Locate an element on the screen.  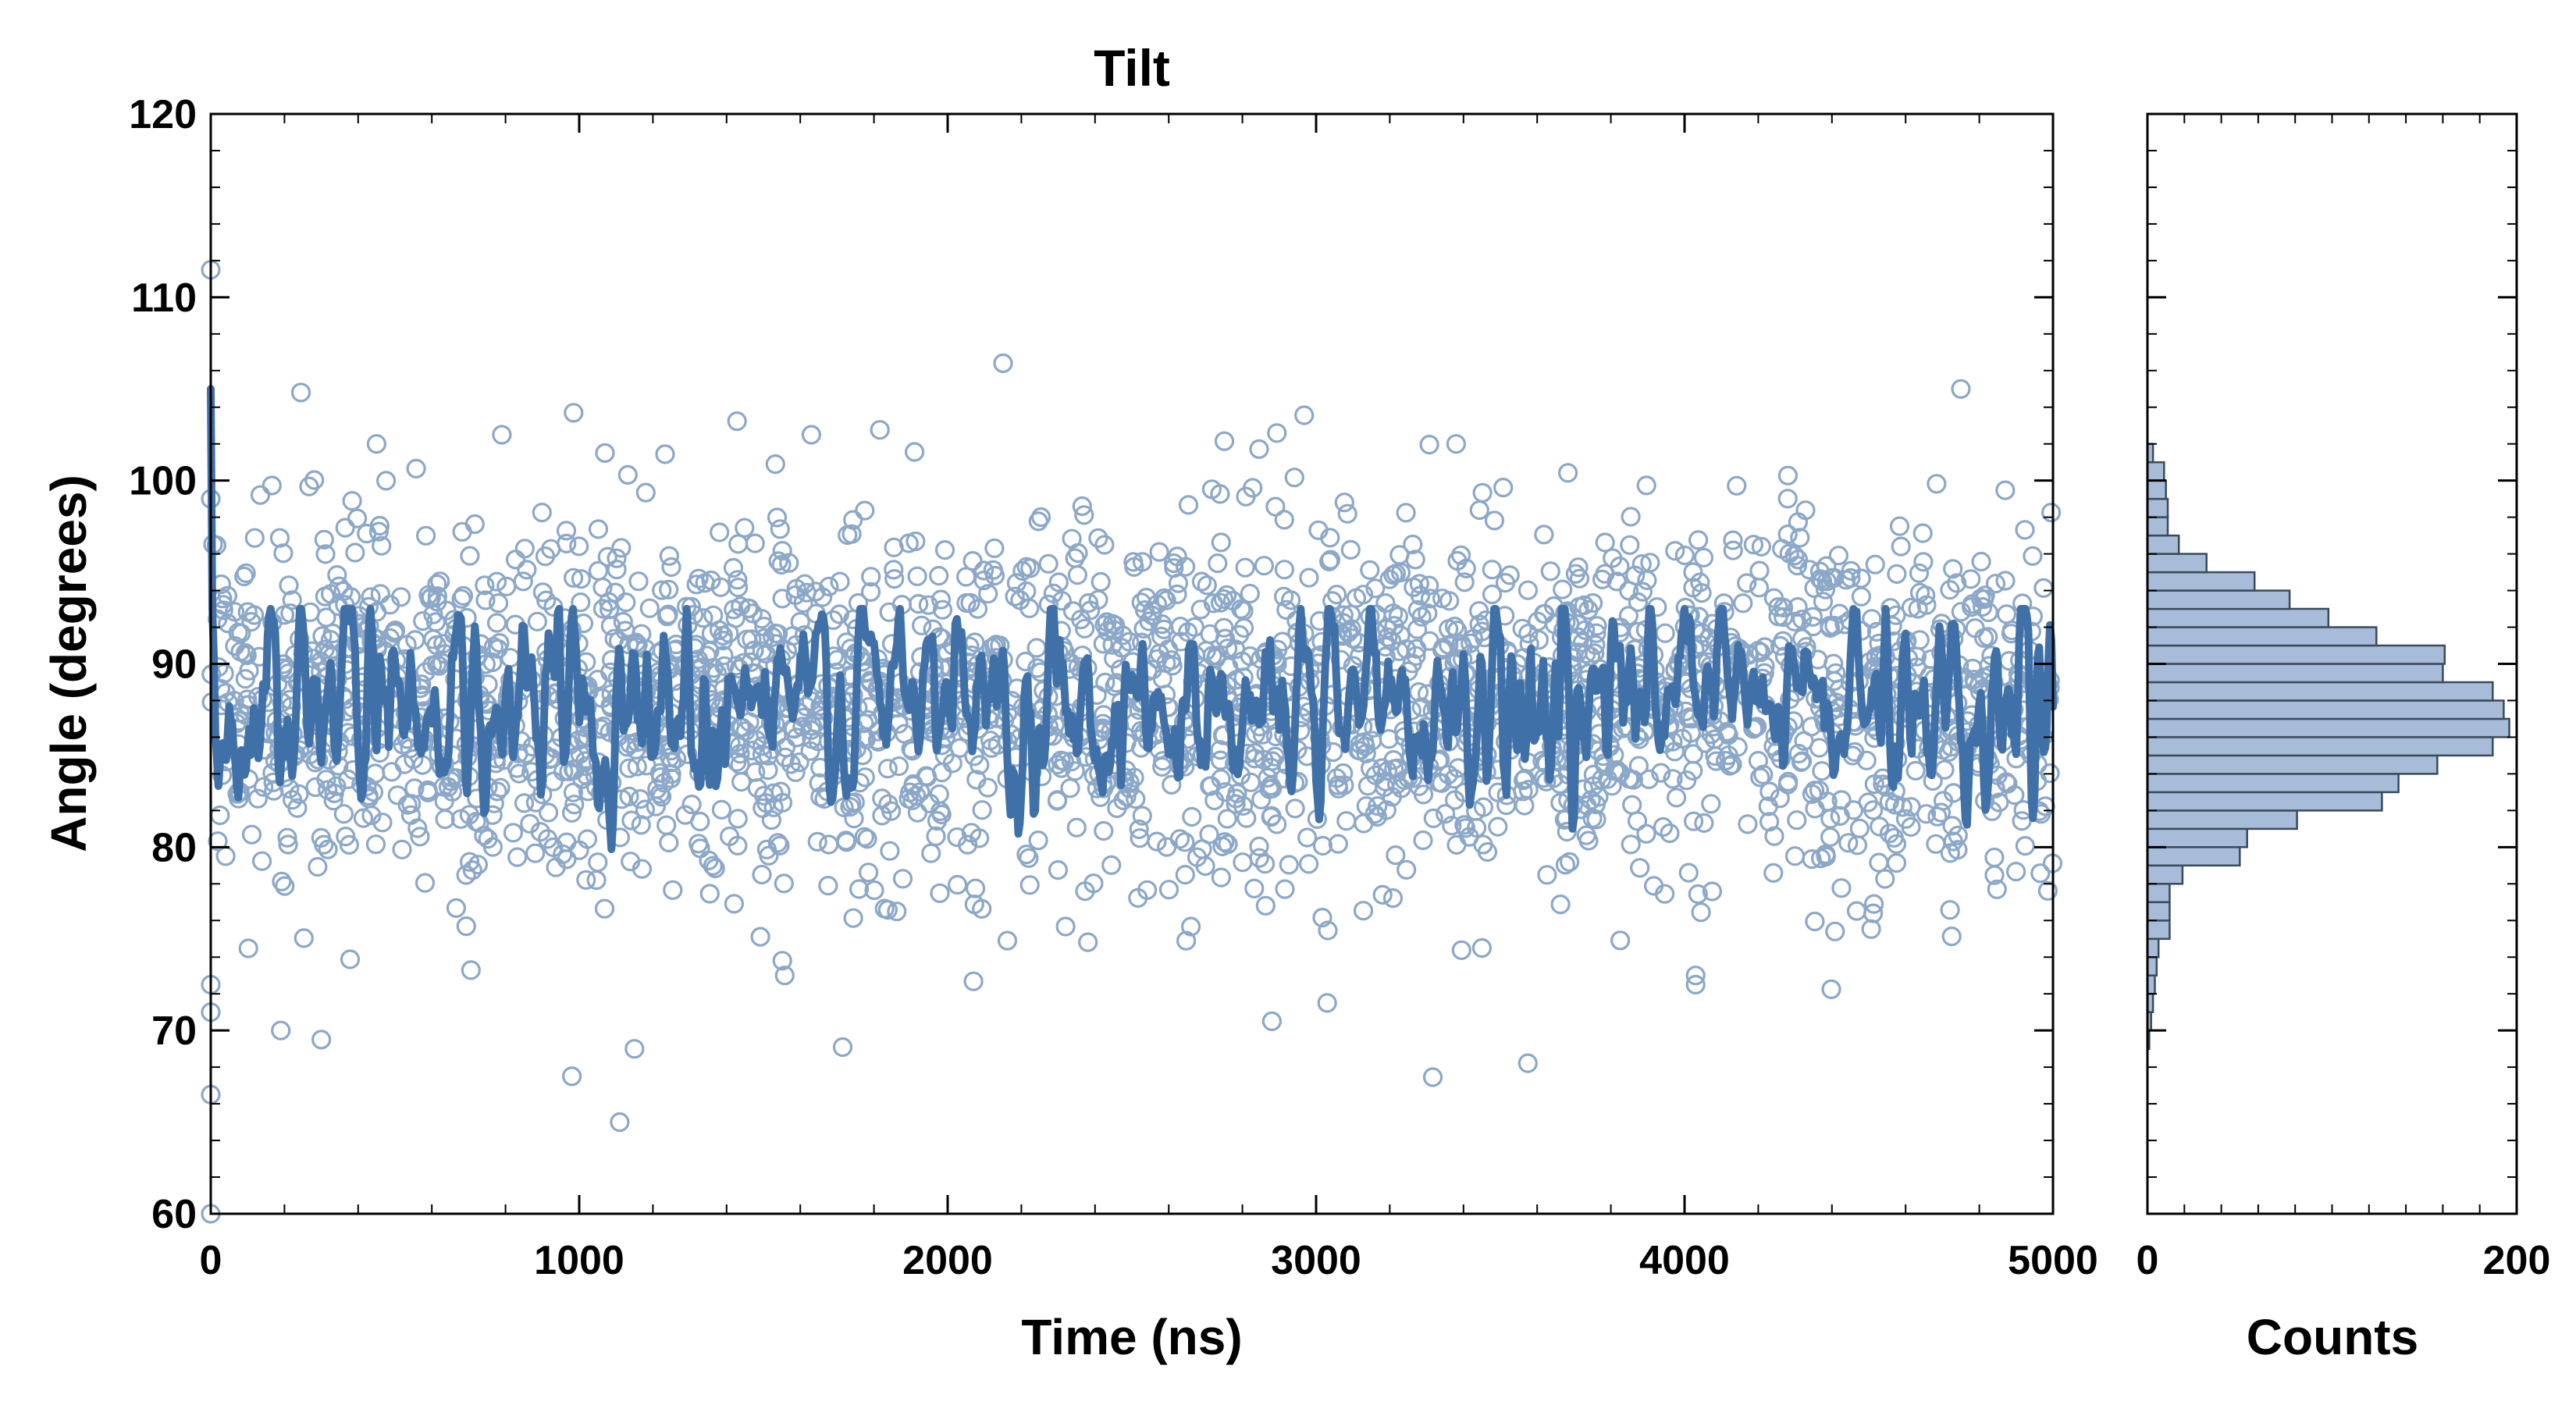
y-tick-label: 60 is located at coordinates (174, 1215).